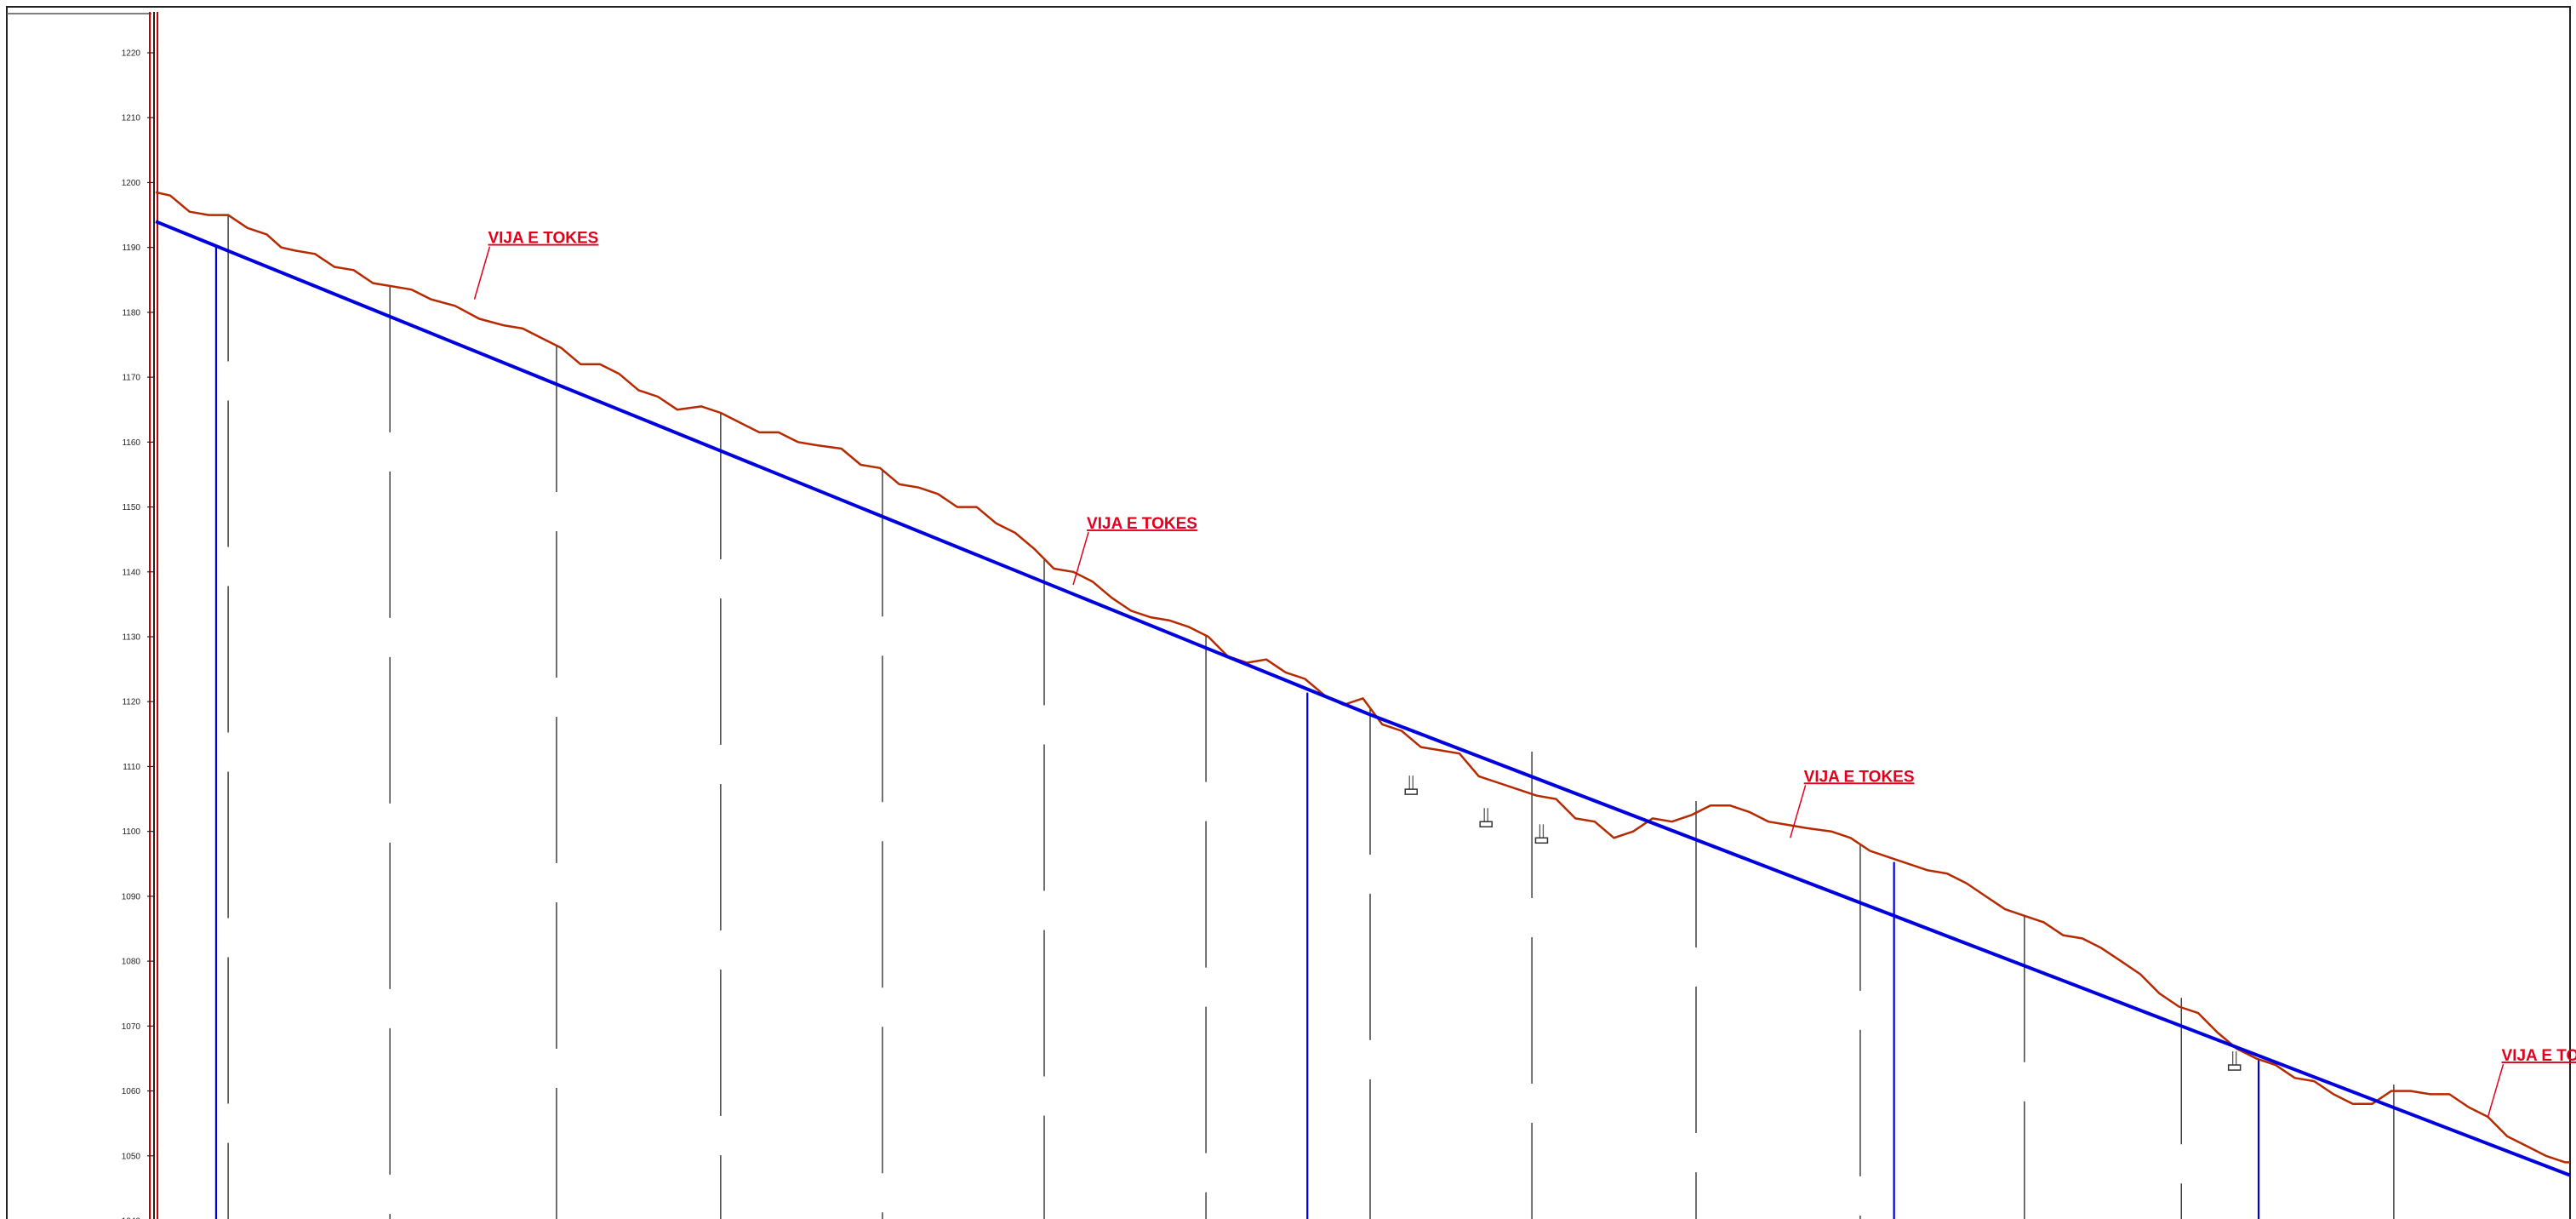 The height and width of the screenshot is (1219, 2576). What do you see at coordinates (131, 313) in the screenshot?
I see `y-tick-label: 1180` at bounding box center [131, 313].